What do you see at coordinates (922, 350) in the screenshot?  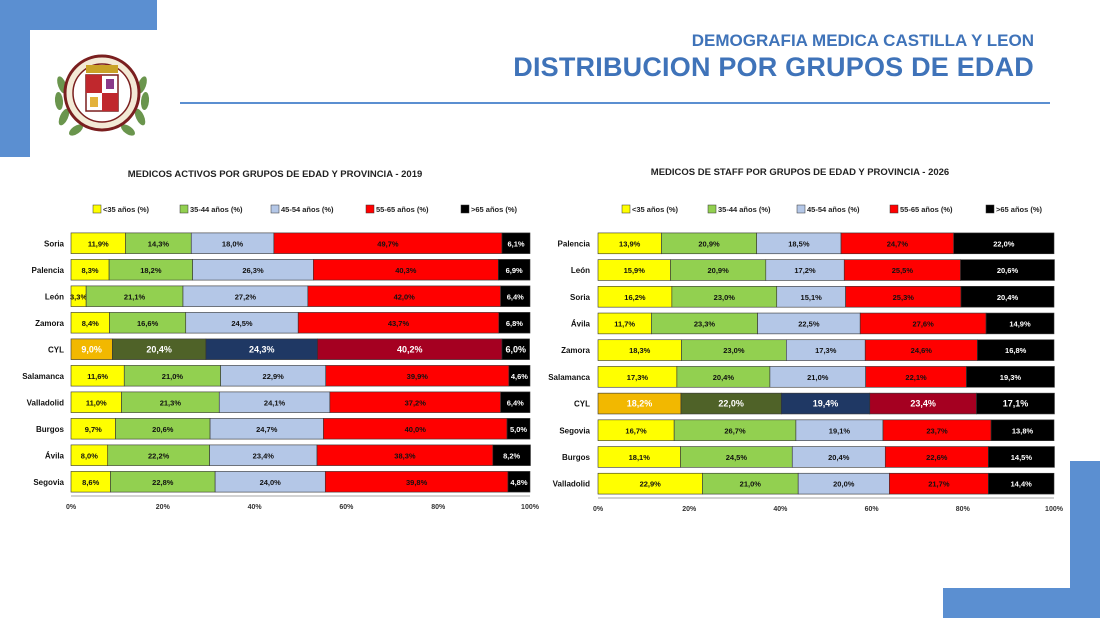 I see `data-label: 24,6%` at bounding box center [922, 350].